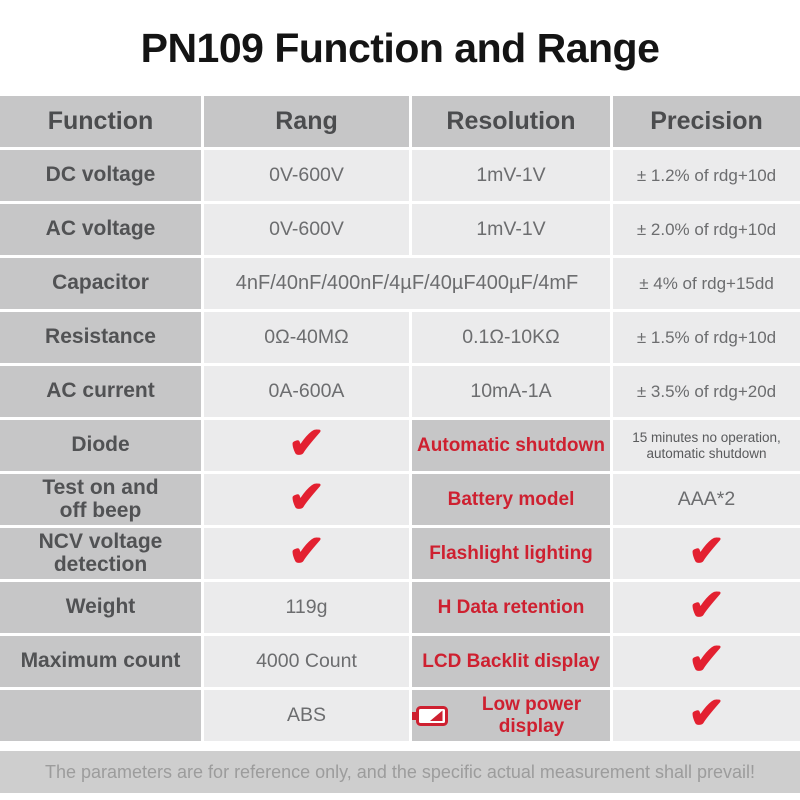 The width and height of the screenshot is (800, 800). Describe the element at coordinates (706, 229) in the screenshot. I see `precision-cell-ac-voltage: ± 2.0% of rdg+10d` at that location.